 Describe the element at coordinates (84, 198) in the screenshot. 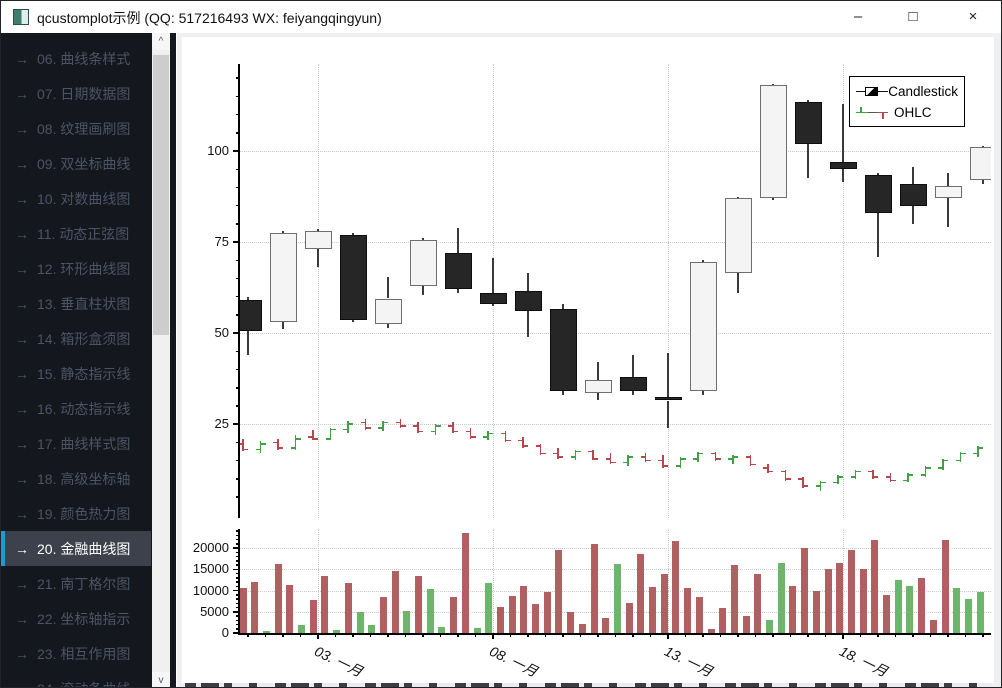

I see `sidebar-item-label: 10. 对数曲线图` at that location.